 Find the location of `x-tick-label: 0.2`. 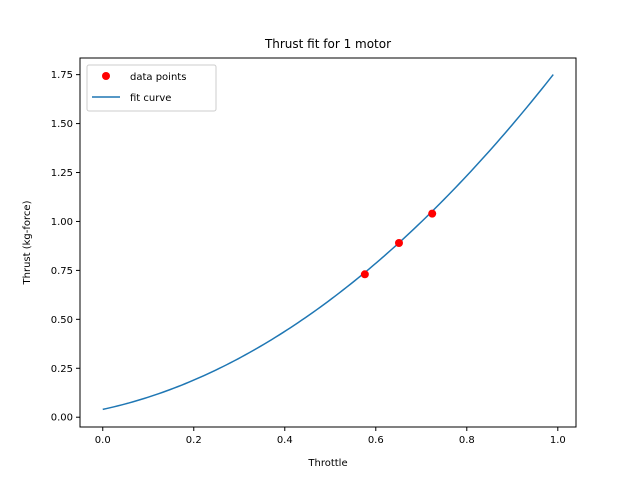

x-tick-label: 0.2 is located at coordinates (194, 440).